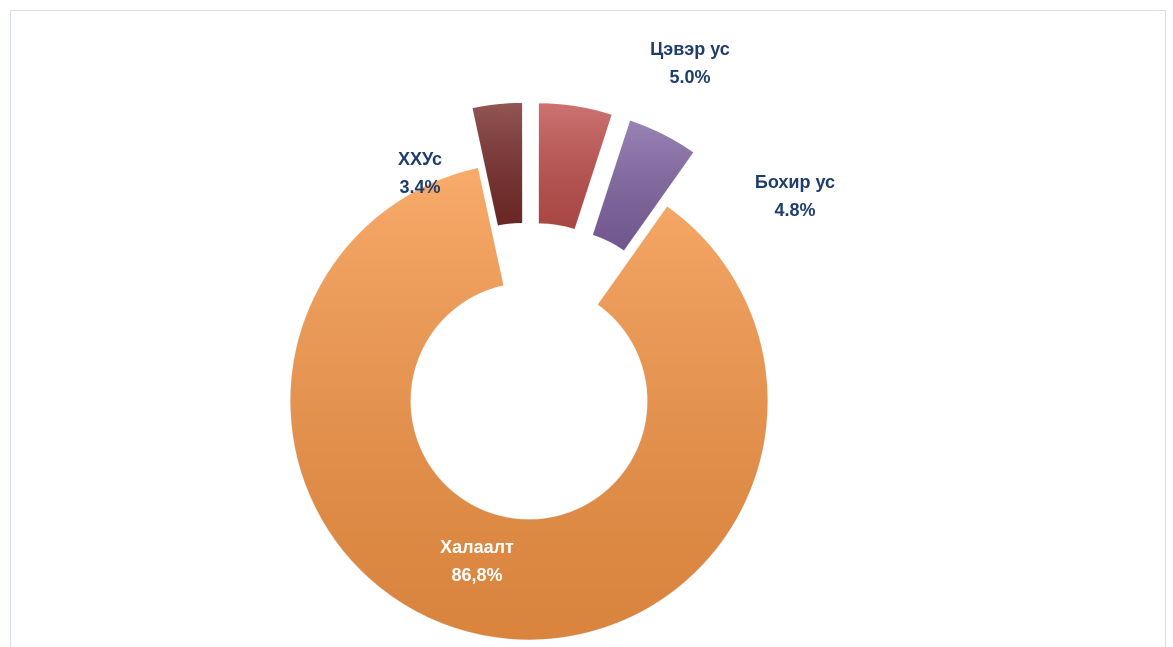  Describe the element at coordinates (477, 547) in the screenshot. I see `slice-category-label: Халаалт` at that location.